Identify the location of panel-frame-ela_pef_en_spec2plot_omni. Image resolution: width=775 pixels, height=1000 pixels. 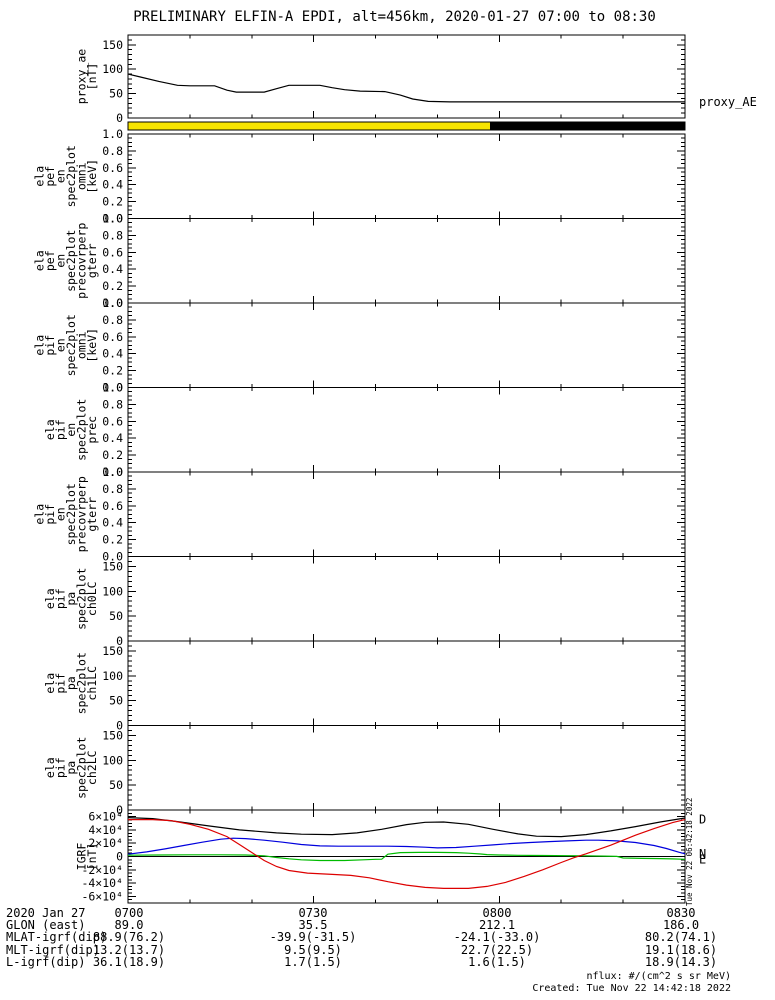
(406, 176).